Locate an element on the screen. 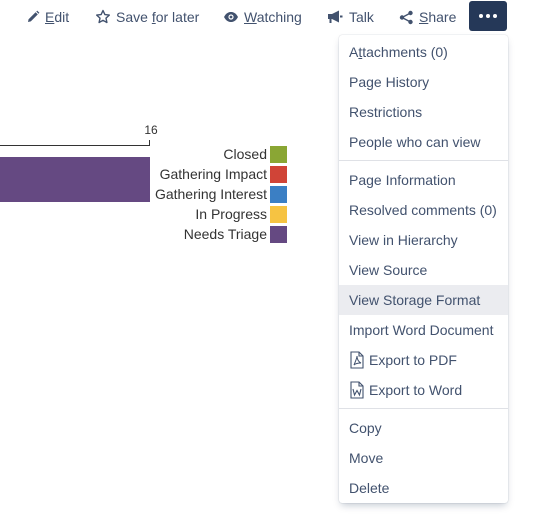  eye-icon is located at coordinates (231, 17).